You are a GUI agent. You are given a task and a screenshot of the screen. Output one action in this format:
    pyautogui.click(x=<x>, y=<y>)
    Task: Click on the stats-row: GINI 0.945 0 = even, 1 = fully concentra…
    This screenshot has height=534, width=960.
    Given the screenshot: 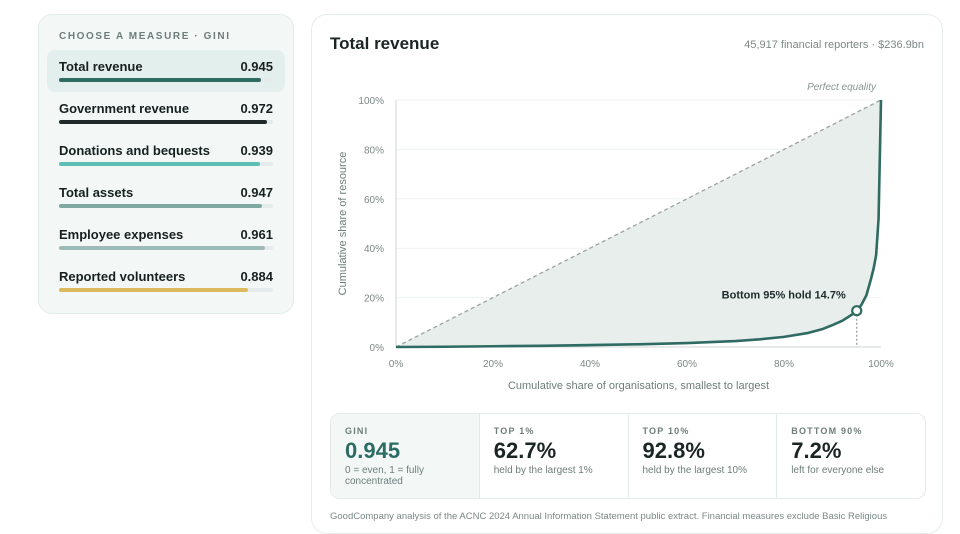 What is the action you would take?
    pyautogui.click(x=628, y=456)
    